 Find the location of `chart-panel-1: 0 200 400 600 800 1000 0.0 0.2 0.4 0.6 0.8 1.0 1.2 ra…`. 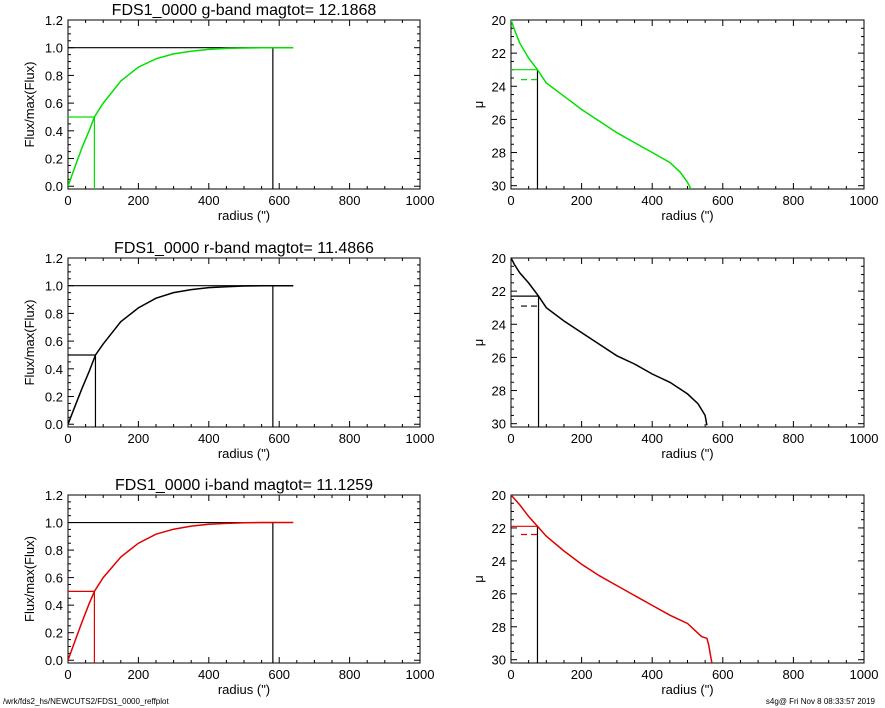

chart-panel-1: 0 200 400 600 800 1000 0.0 0.2 0.4 0.6 0.8 1.0 1.2 ra… is located at coordinates (228, 112).